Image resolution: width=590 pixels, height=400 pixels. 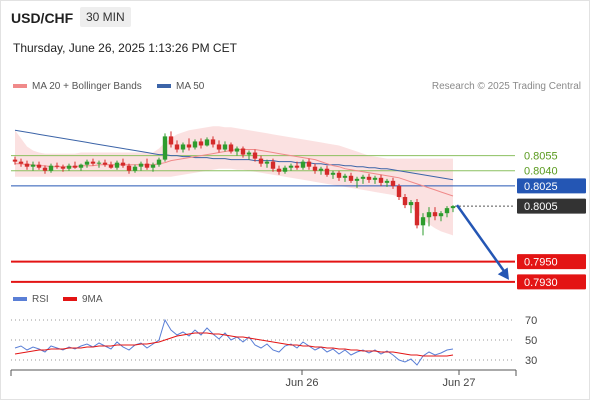 I want to click on legend-rsi: RSI, so click(x=31, y=299).